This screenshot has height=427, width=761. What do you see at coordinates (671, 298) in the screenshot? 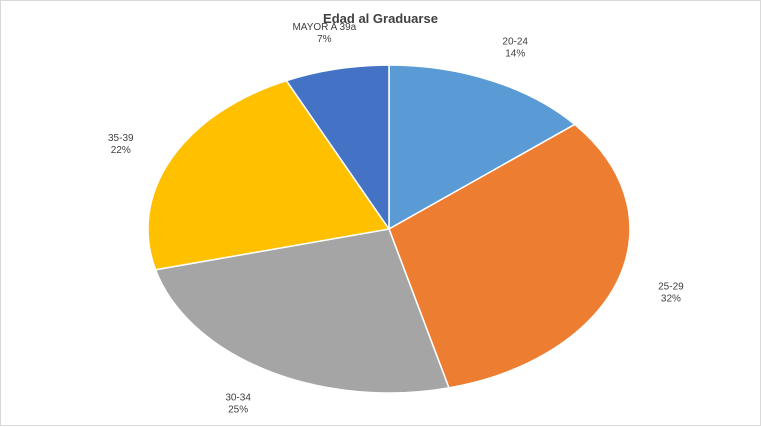
I see `data-label-percent: 32%` at bounding box center [671, 298].